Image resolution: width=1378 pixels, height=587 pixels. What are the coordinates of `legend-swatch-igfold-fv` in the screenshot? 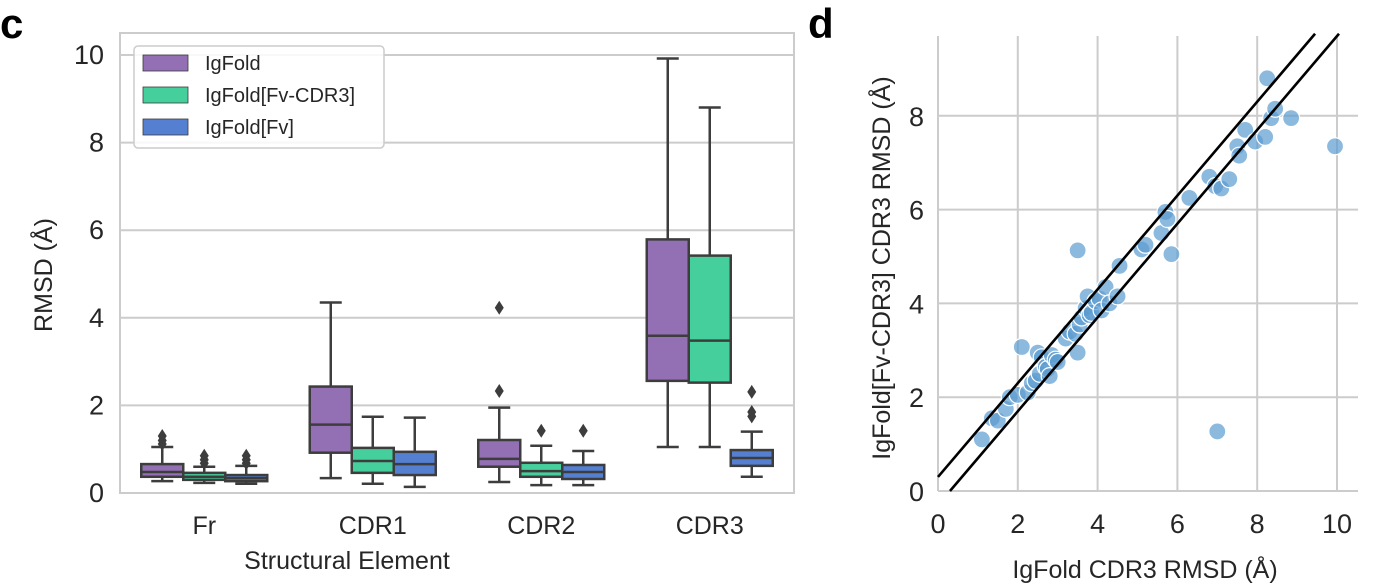 It's located at (165, 127).